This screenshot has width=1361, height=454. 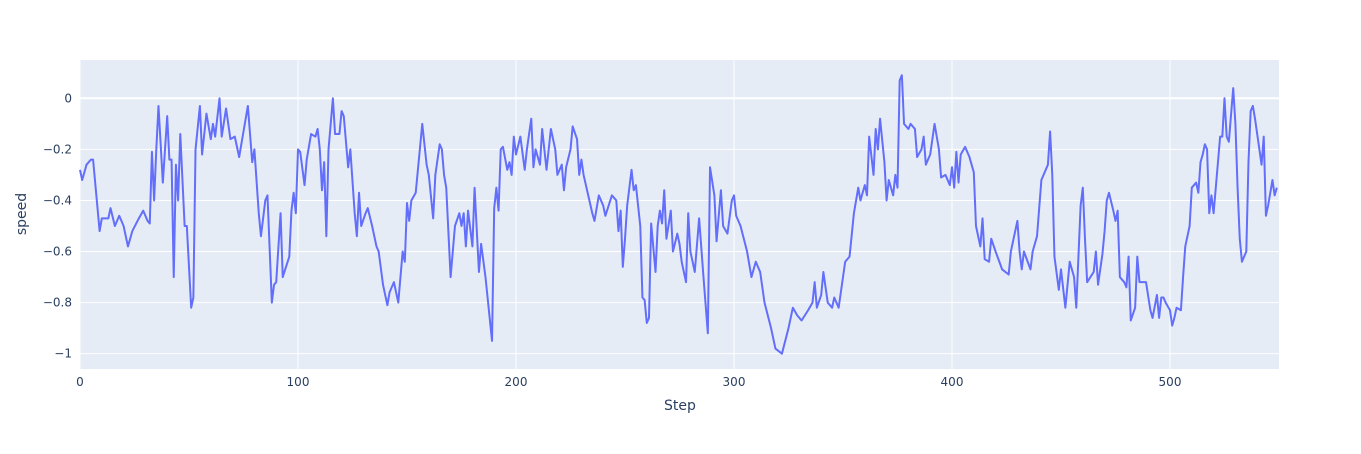 I want to click on x-tick-label: 100, so click(x=298, y=382).